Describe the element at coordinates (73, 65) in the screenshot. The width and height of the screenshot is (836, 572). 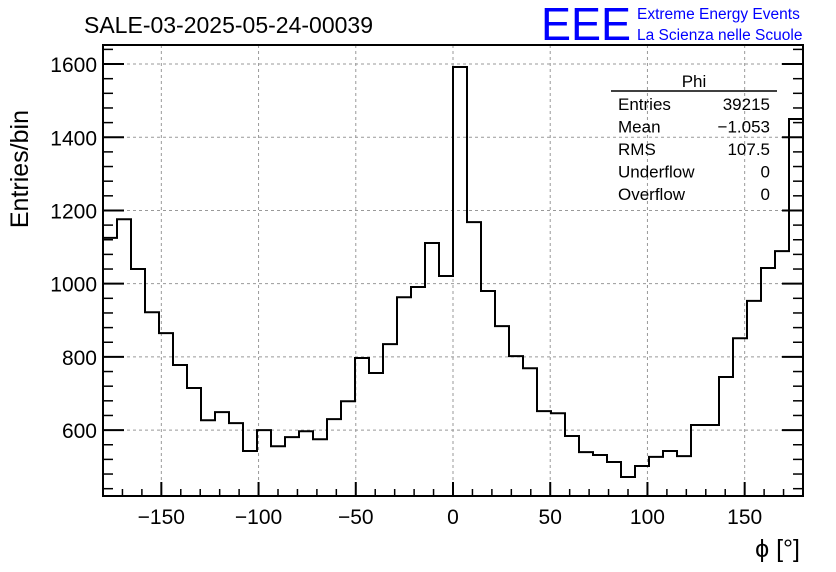
I see `y-tick-label: 1600` at that location.